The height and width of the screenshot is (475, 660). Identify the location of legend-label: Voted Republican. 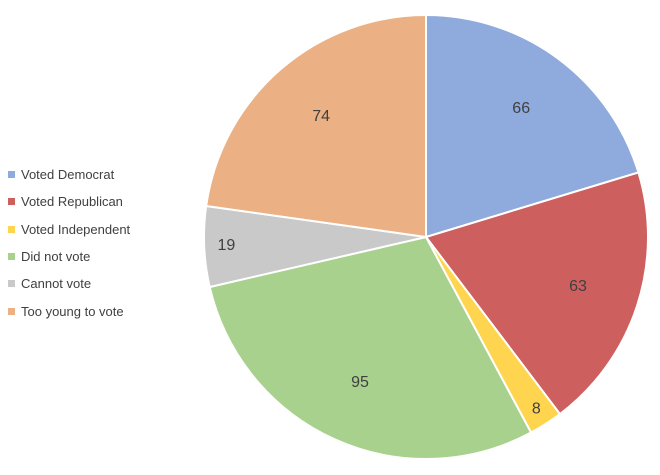
(72, 202).